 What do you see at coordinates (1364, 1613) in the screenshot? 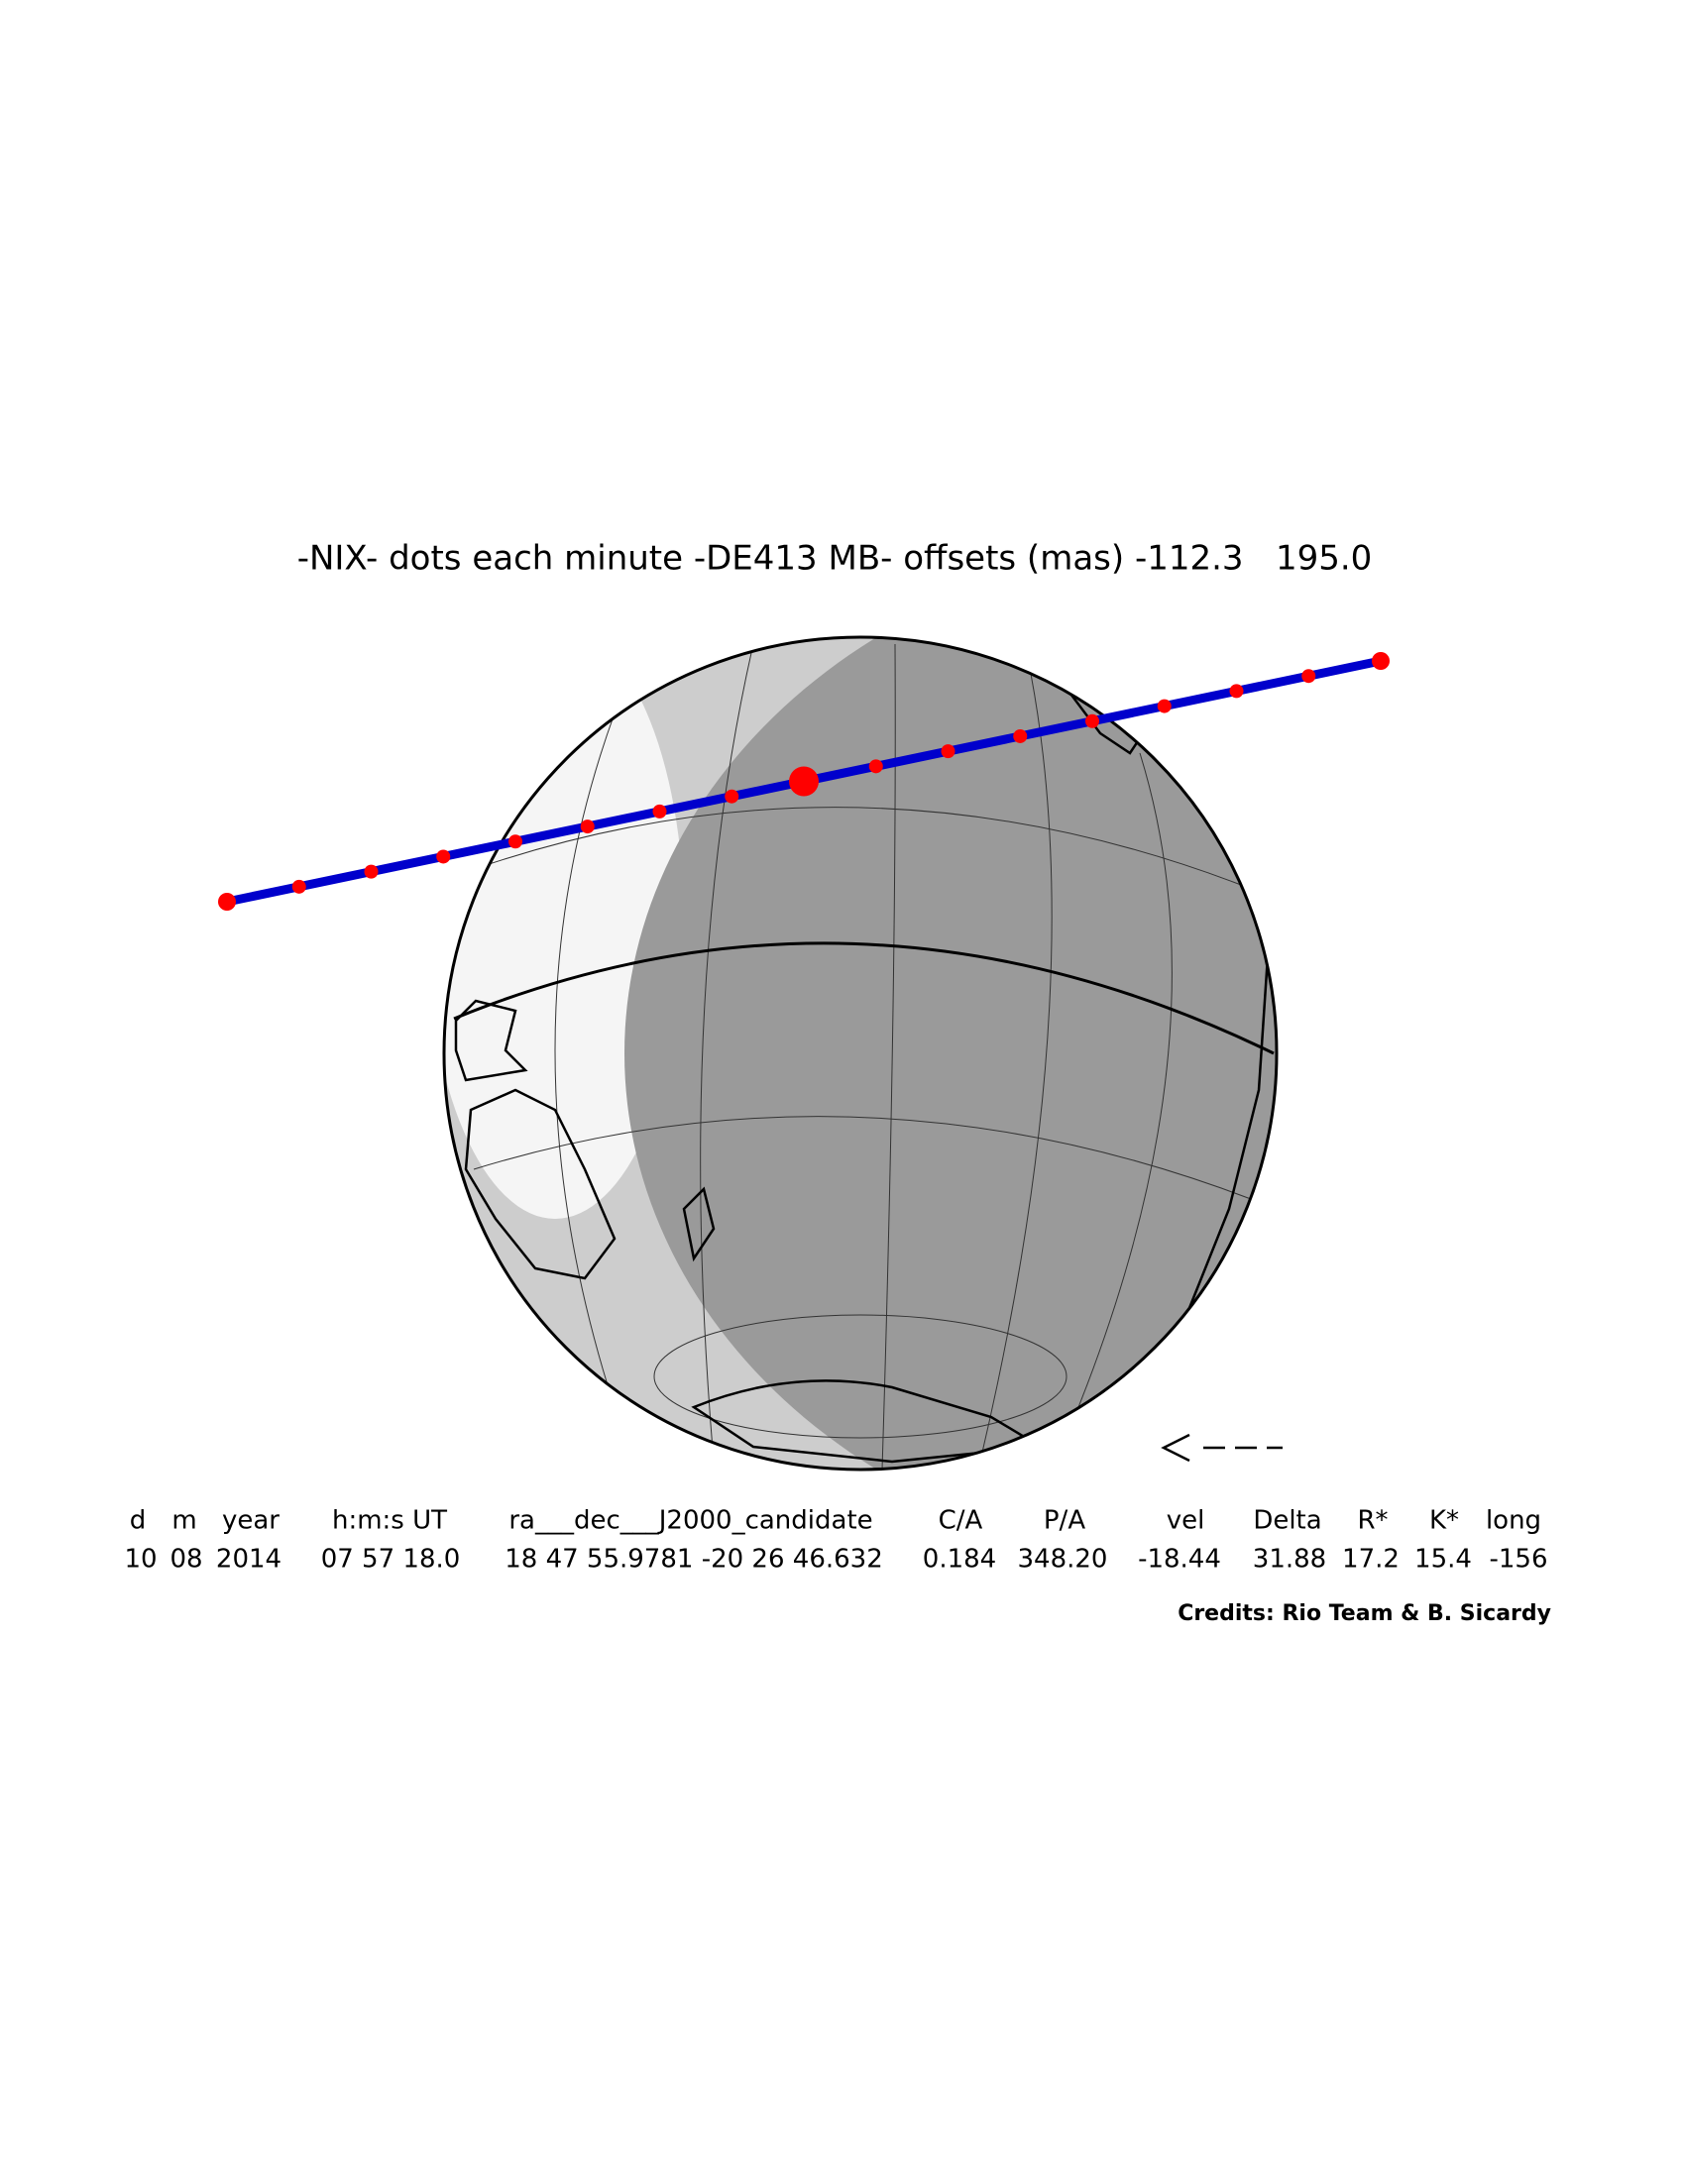
I see `credits: Credits: Rio Team & B. Sicardy` at bounding box center [1364, 1613].